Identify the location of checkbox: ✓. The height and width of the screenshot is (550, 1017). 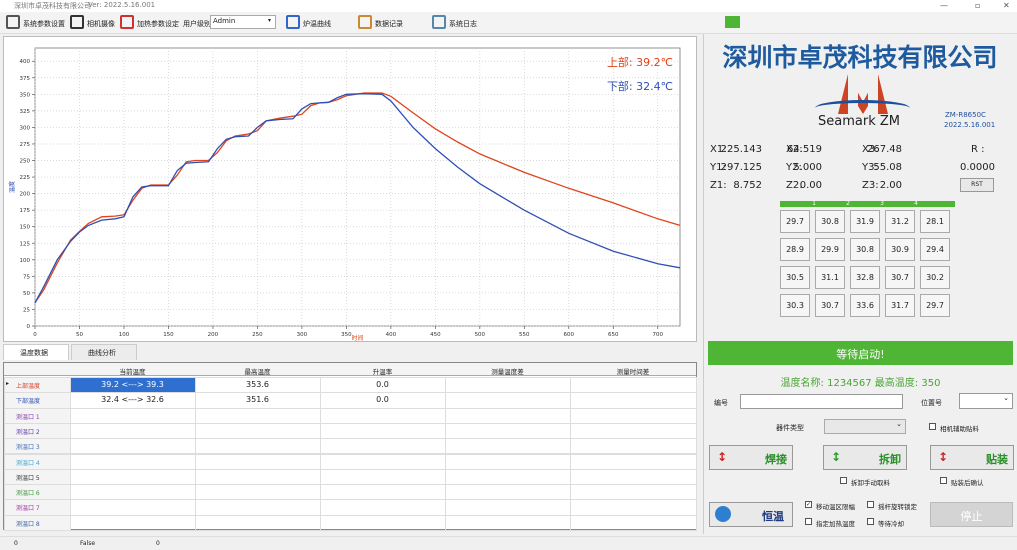
(808, 504).